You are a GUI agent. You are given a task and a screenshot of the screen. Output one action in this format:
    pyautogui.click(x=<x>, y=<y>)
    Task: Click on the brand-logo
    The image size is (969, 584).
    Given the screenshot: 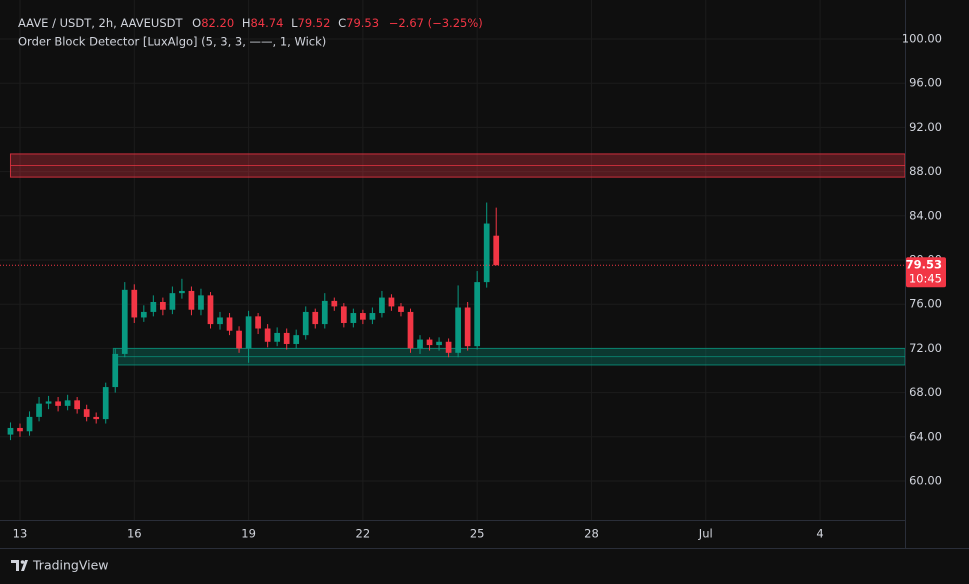 What is the action you would take?
    pyautogui.click(x=19, y=565)
    